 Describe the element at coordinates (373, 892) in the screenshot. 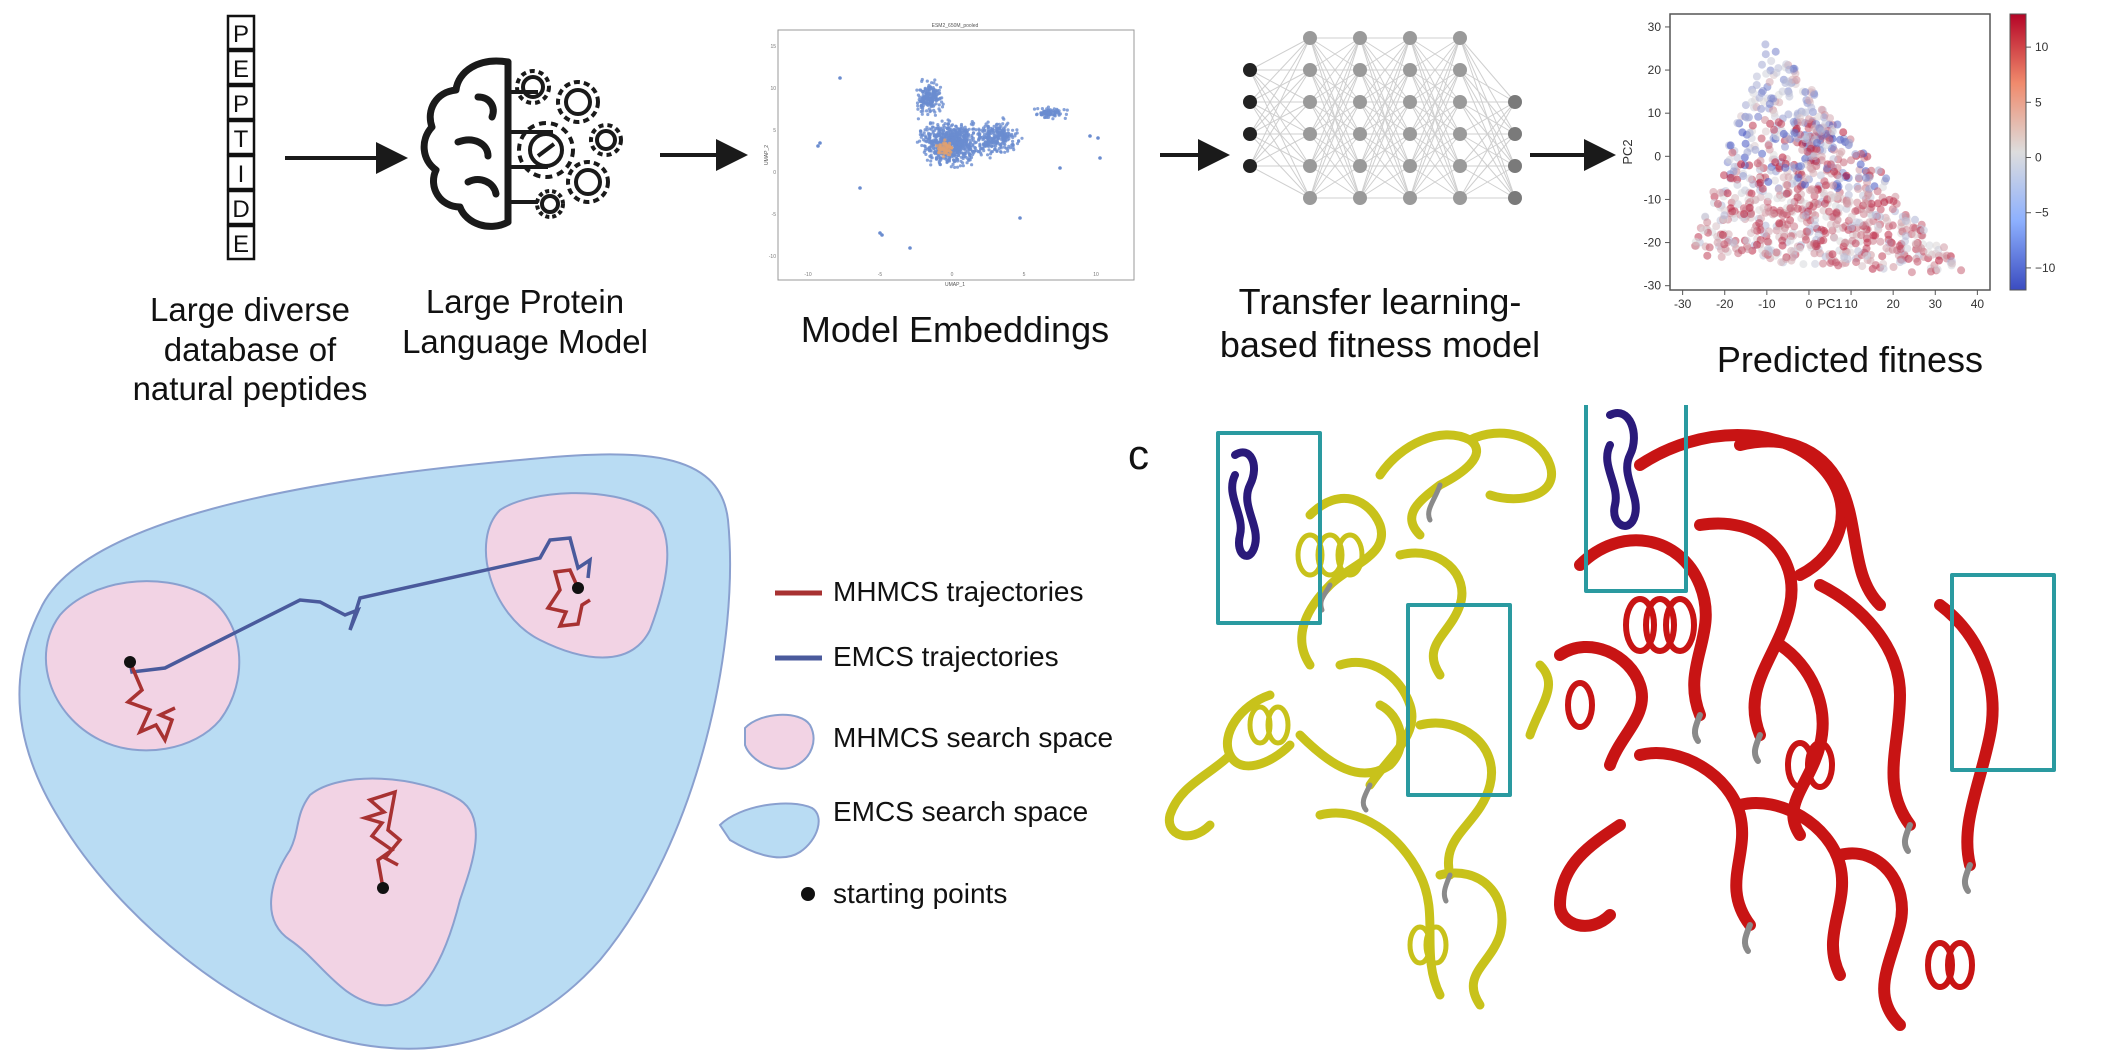

I see `mhmcs-region-bottom` at that location.